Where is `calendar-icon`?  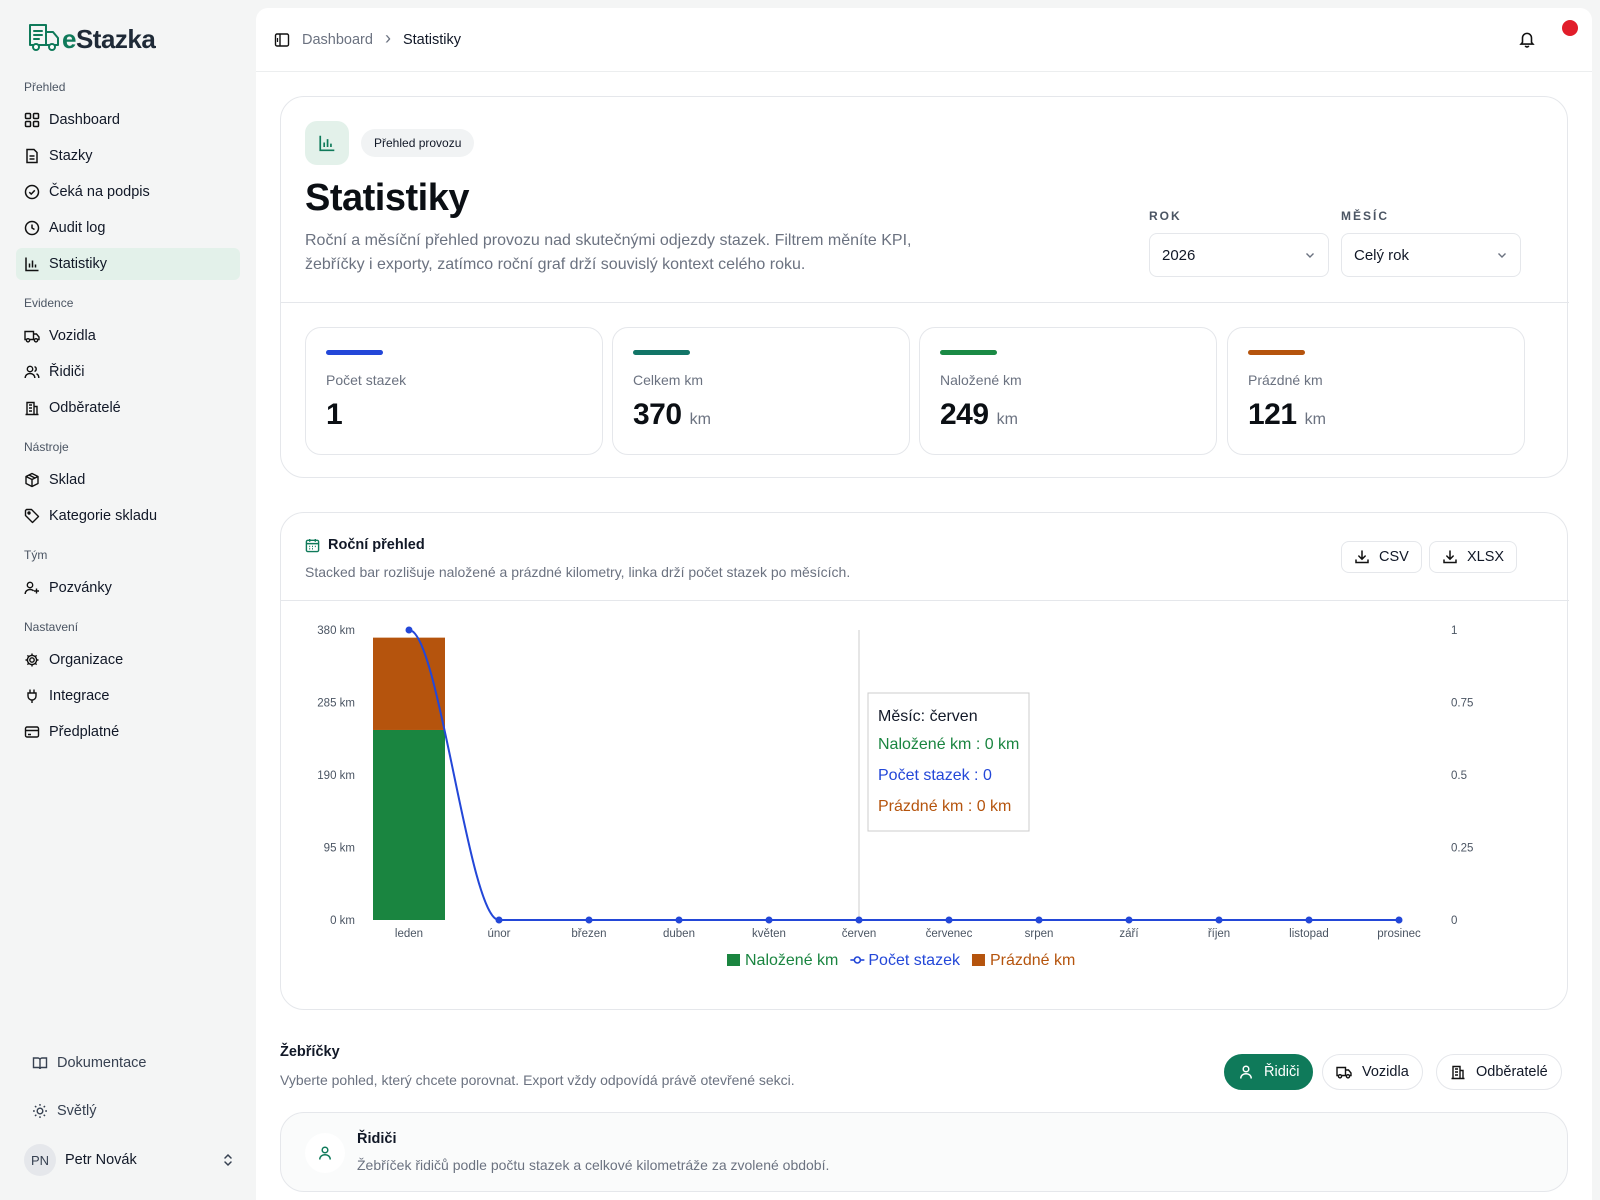 calendar-icon is located at coordinates (312, 545).